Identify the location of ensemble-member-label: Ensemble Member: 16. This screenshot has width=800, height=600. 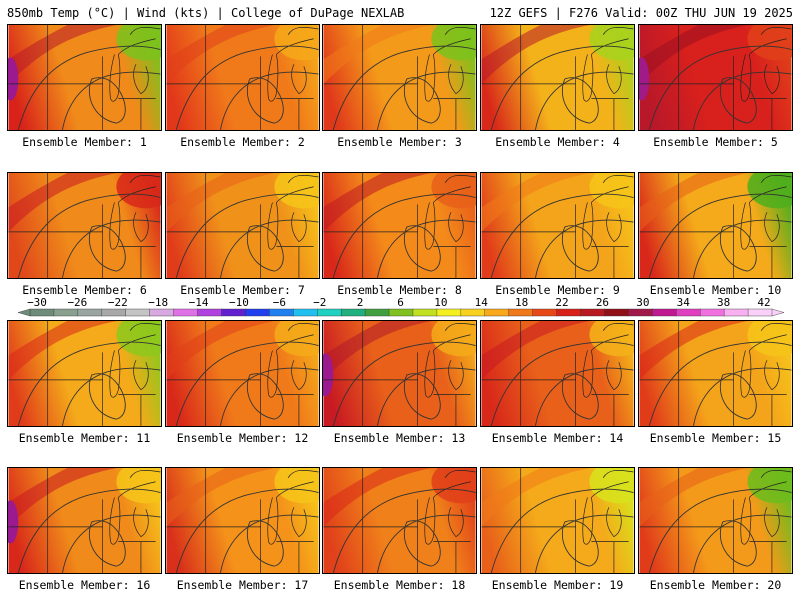
(84, 585).